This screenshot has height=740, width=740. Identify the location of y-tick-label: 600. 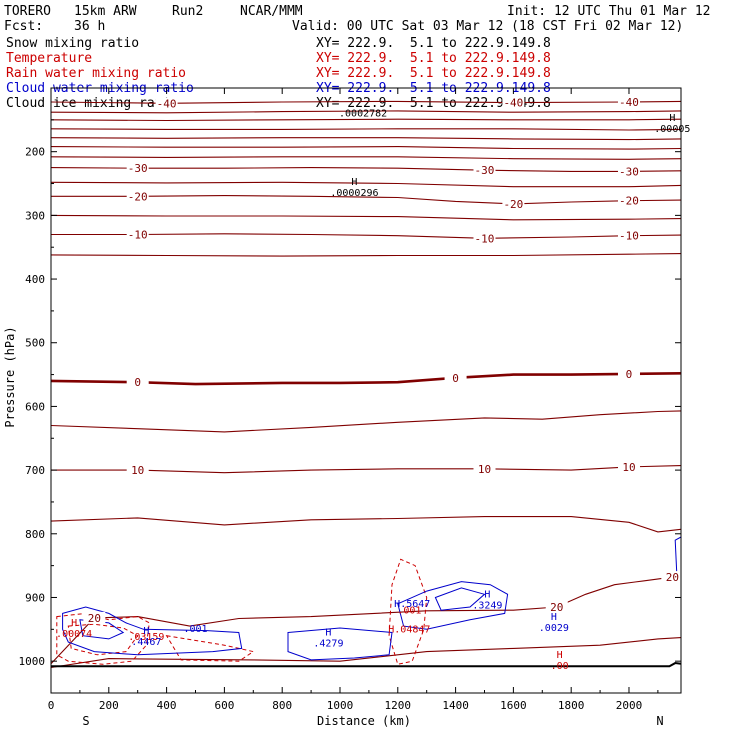
(35, 406).